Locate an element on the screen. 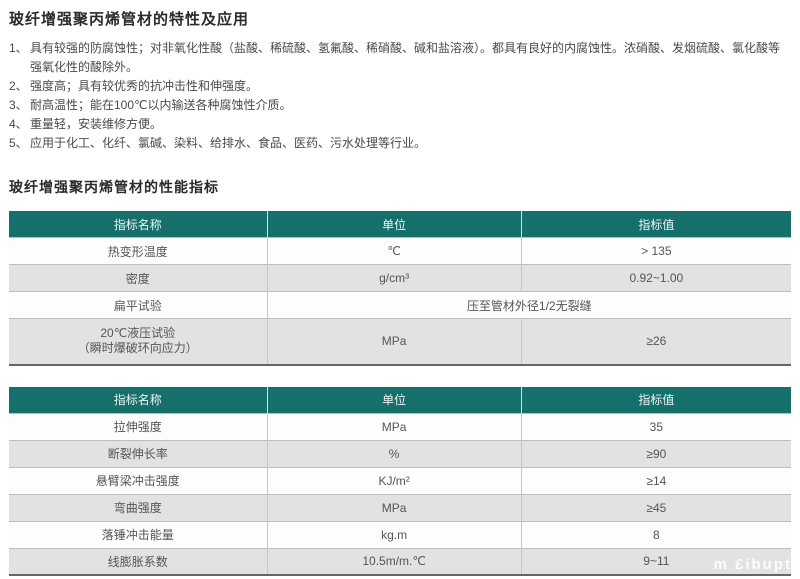  list-item-text: 耐高温性；能在100℃以内输送各种腐蚀性介质。 is located at coordinates (161, 105).